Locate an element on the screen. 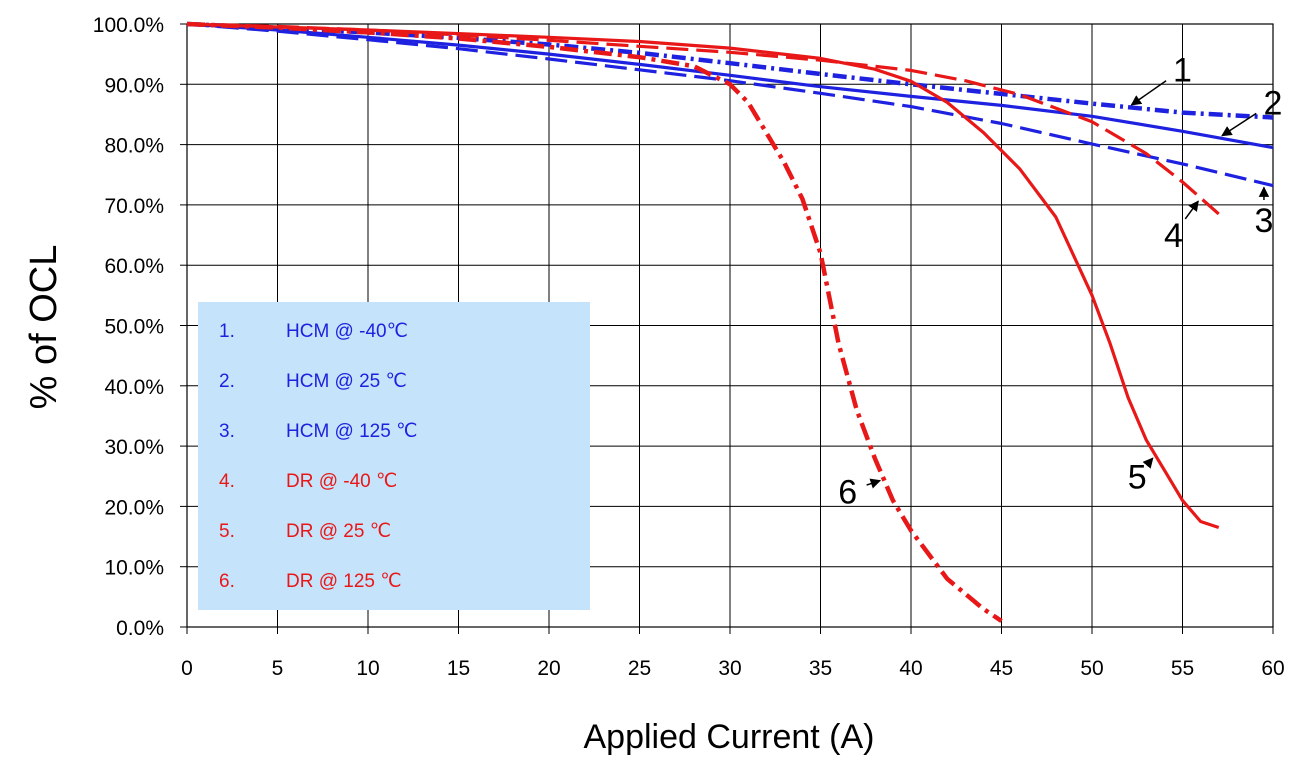 The width and height of the screenshot is (1295, 760). y-tick-label: 80.0% is located at coordinates (134, 146).